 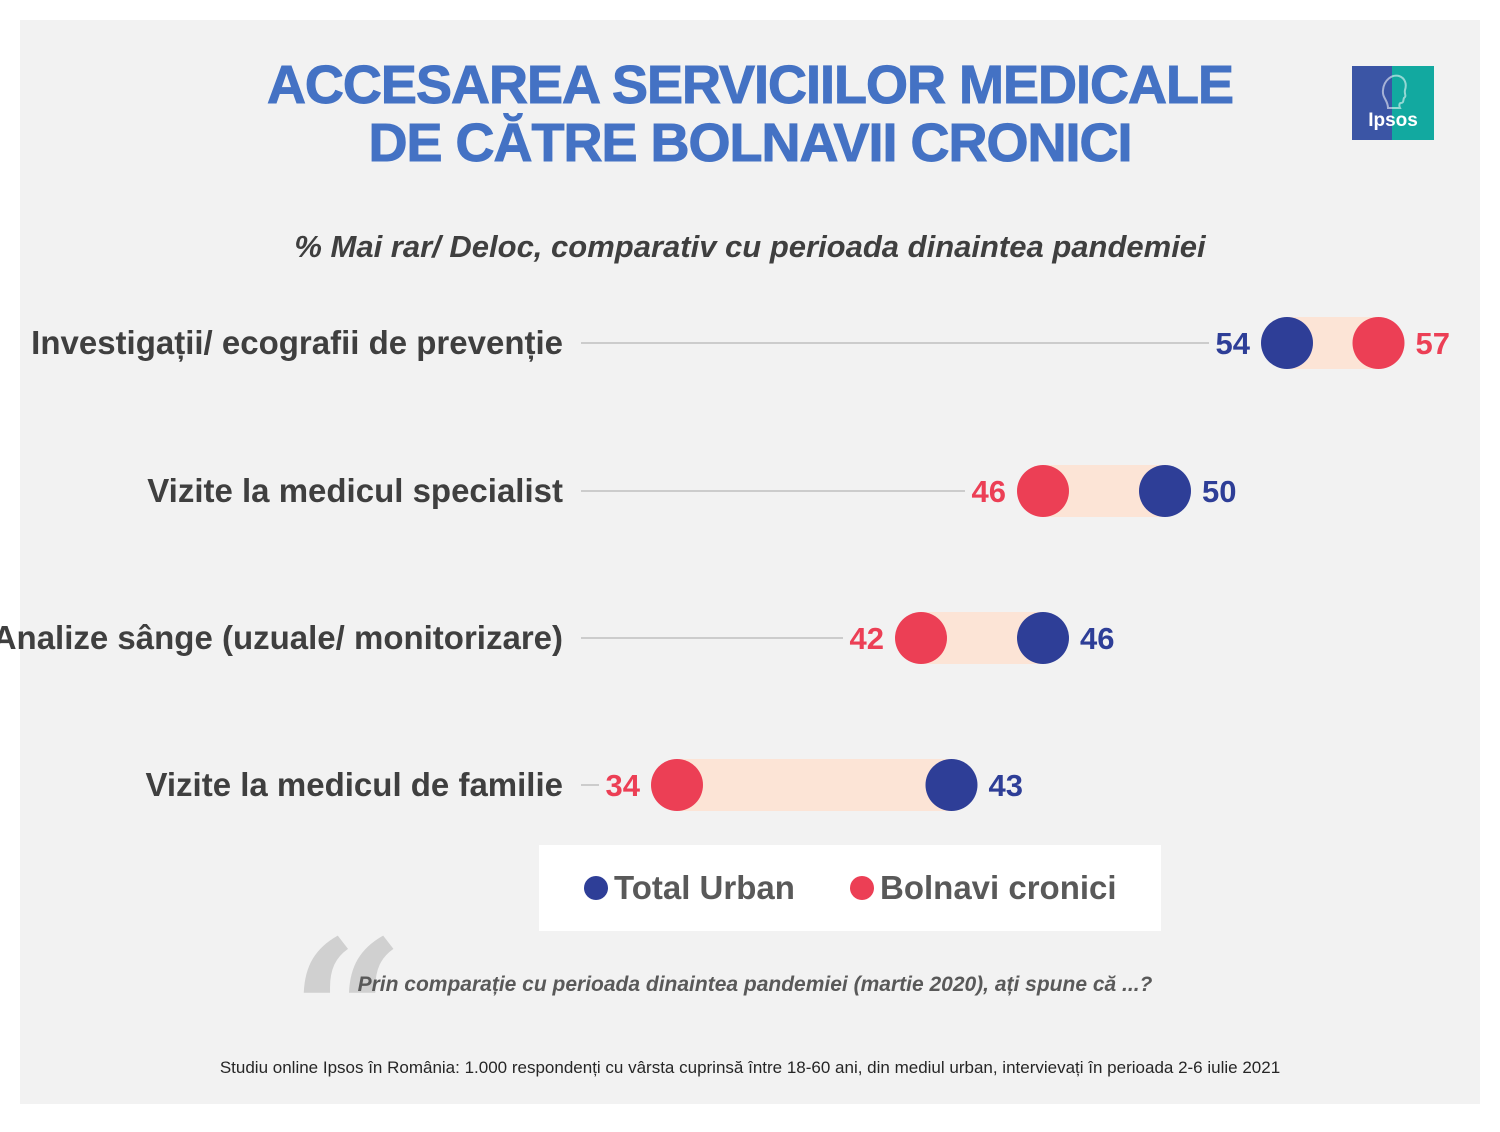 What do you see at coordinates (1097, 638) in the screenshot?
I see `total-urban-value-label: 46` at bounding box center [1097, 638].